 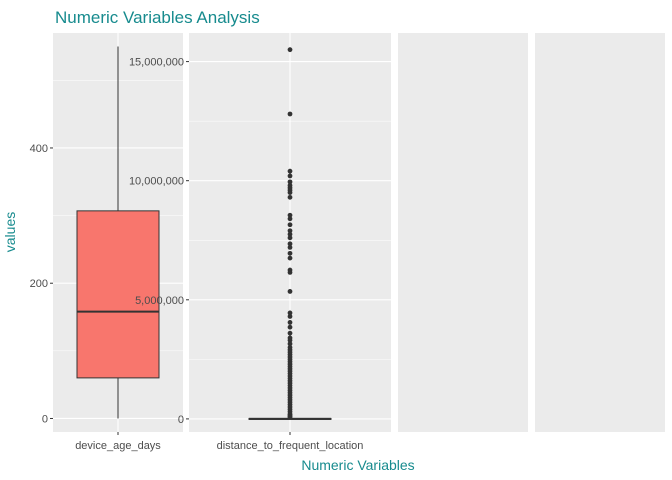 What do you see at coordinates (290, 446) in the screenshot?
I see `x-tick-label: distance_to_frequent_location` at bounding box center [290, 446].